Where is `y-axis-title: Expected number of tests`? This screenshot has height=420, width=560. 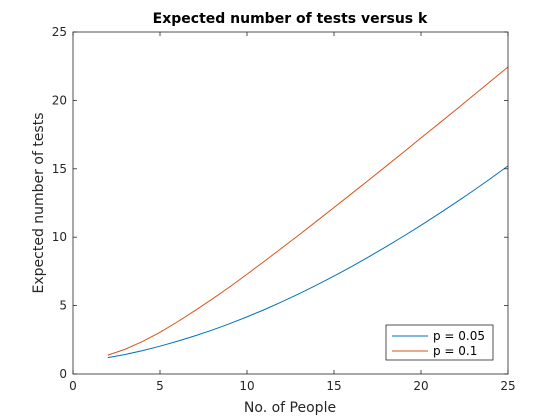 y-axis-title: Expected number of tests is located at coordinates (39, 203).